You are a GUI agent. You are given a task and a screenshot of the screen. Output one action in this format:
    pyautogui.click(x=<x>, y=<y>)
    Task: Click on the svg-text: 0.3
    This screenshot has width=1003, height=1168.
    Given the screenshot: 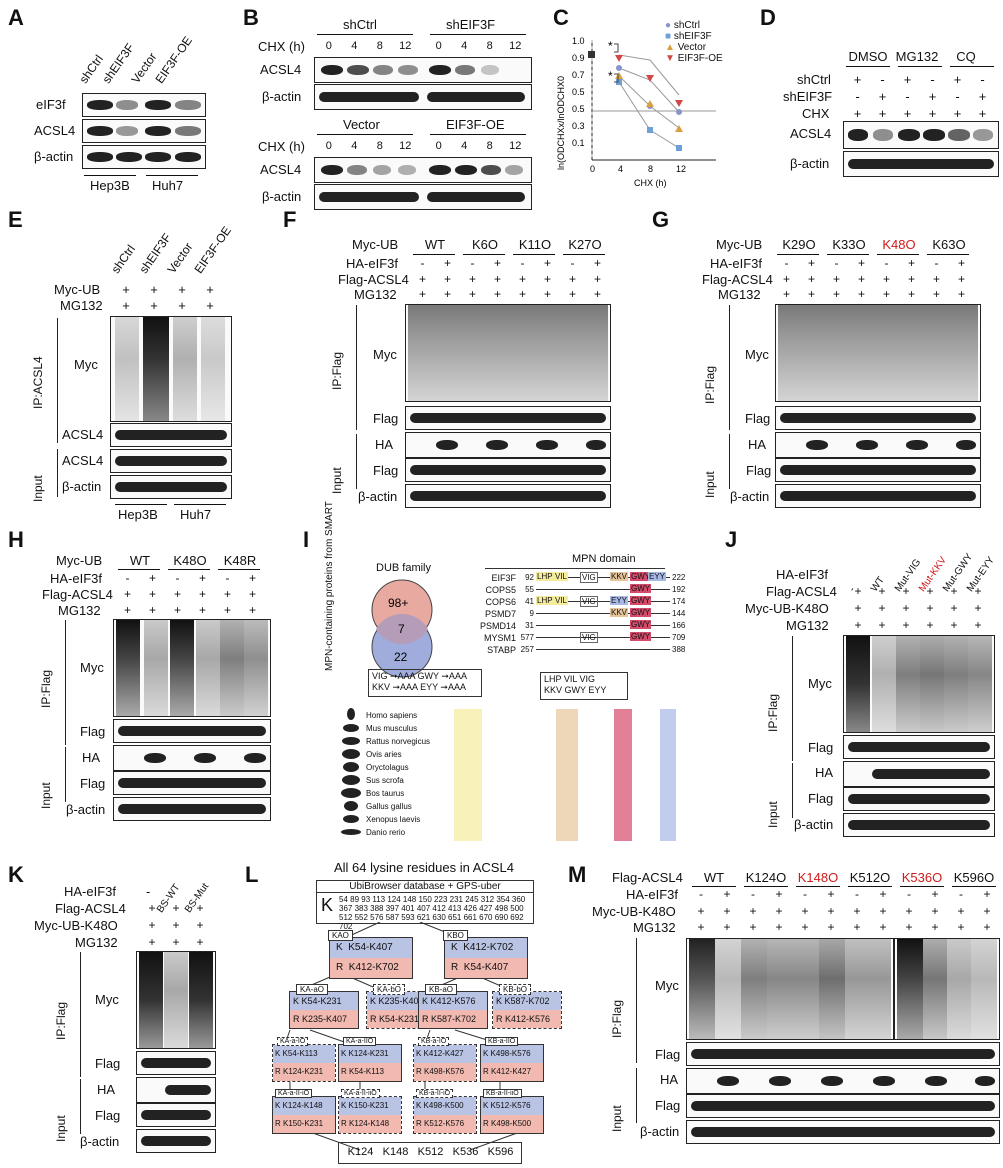 What is the action you would take?
    pyautogui.click(x=578, y=126)
    